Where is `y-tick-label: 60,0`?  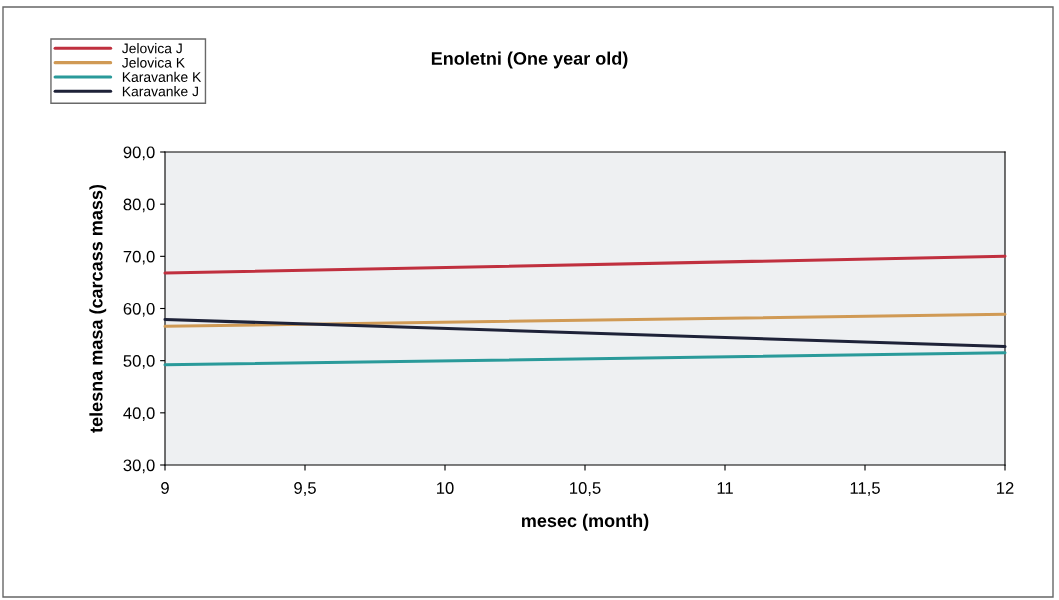
y-tick-label: 60,0 is located at coordinates (139, 309).